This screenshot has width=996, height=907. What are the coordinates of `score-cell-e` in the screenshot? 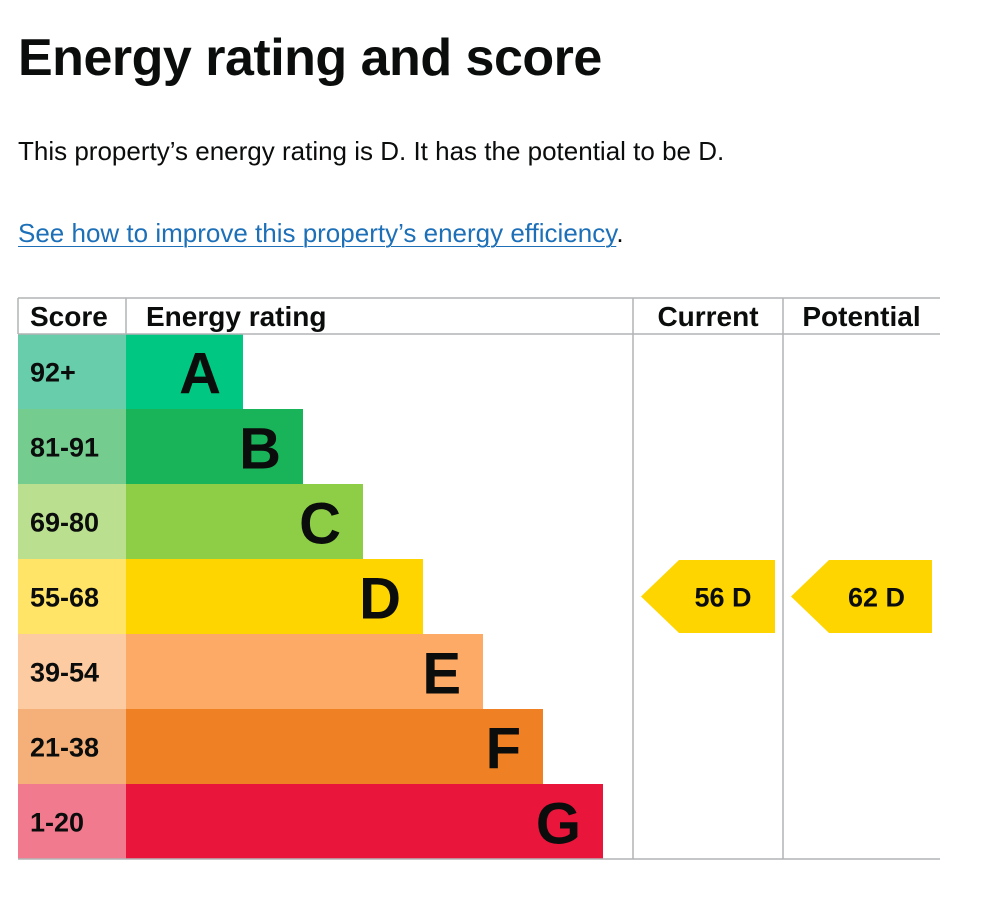 It's located at (72, 671).